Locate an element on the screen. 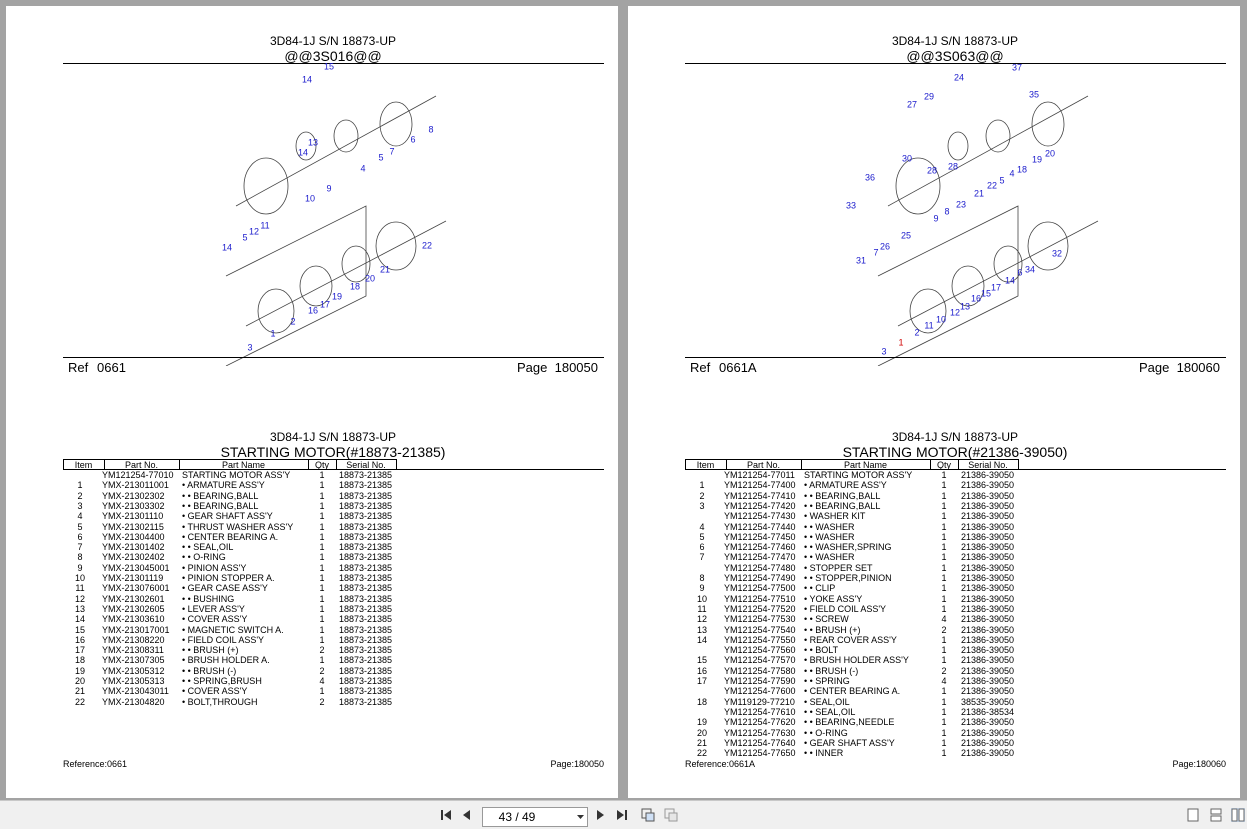 Image resolution: width=1247 pixels, height=829 pixels. fit-button is located at coordinates (648, 815).